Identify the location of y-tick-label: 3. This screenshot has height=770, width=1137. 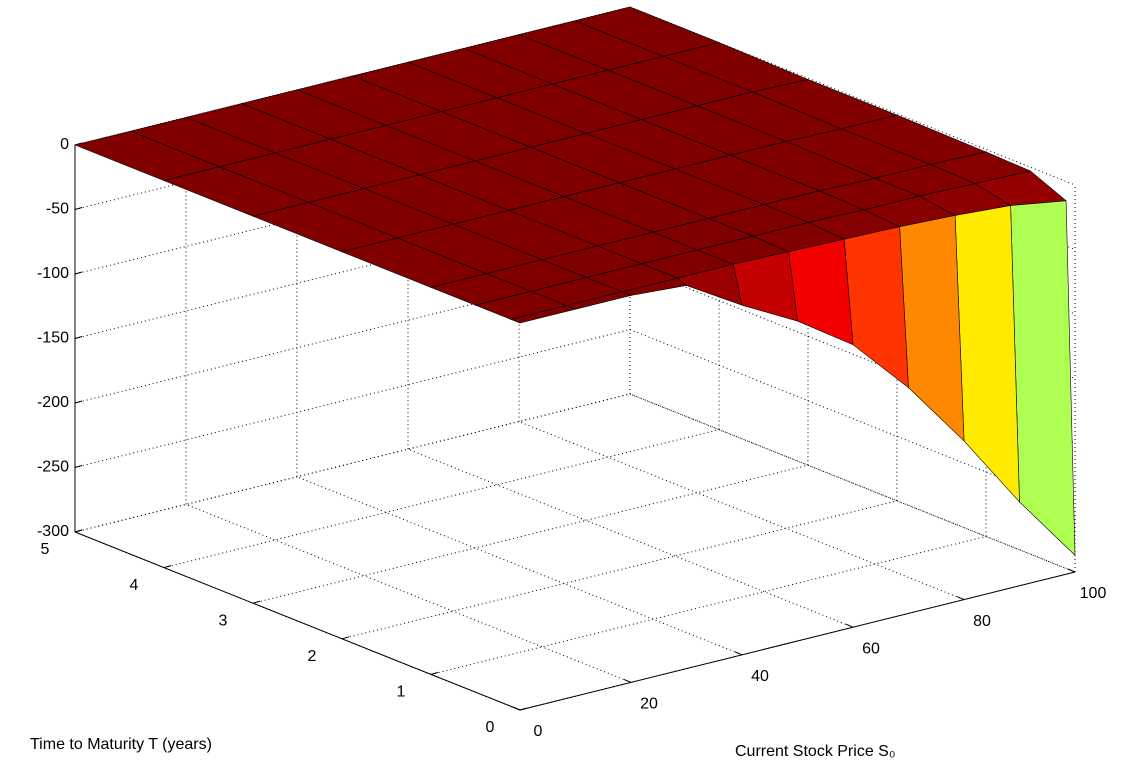
(223, 620).